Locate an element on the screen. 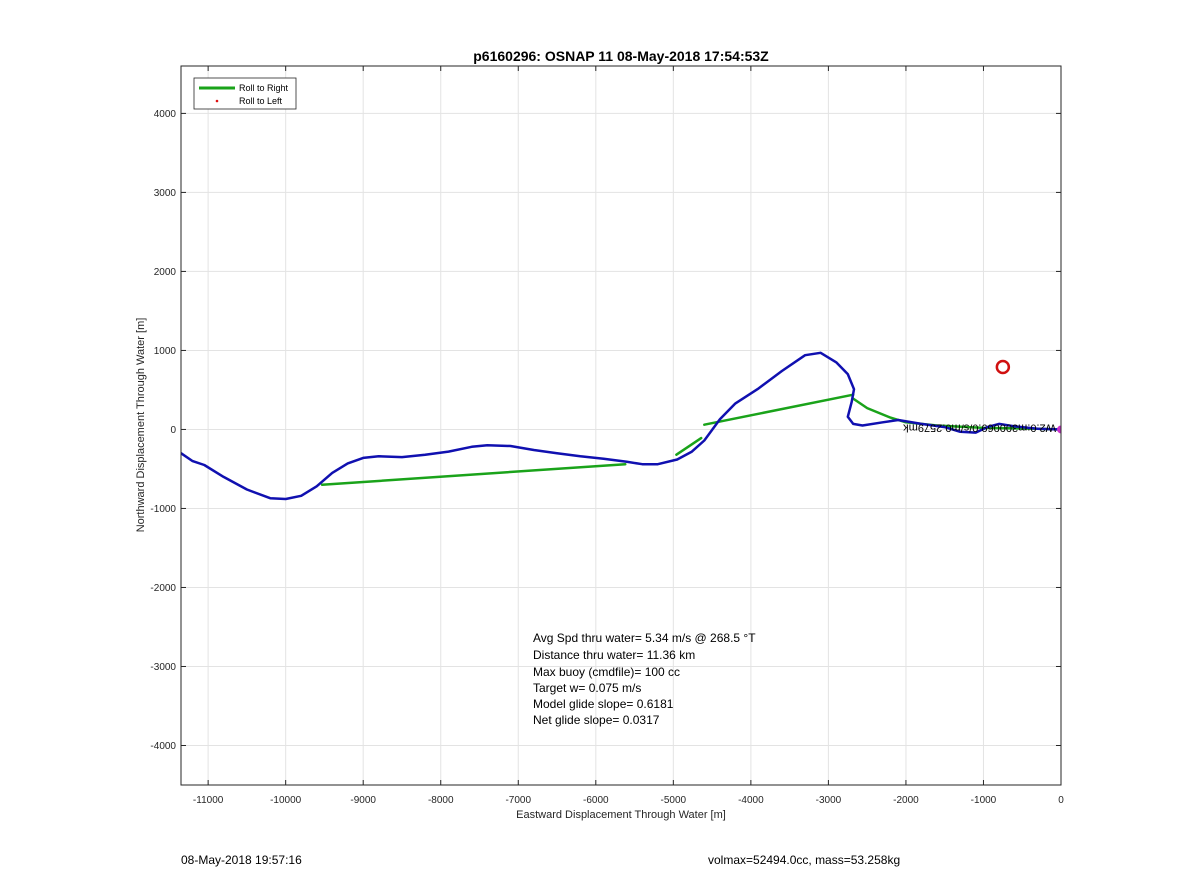 Image resolution: width=1200 pixels, height=885 pixels. x-tick-label: -4000 is located at coordinates (751, 800).